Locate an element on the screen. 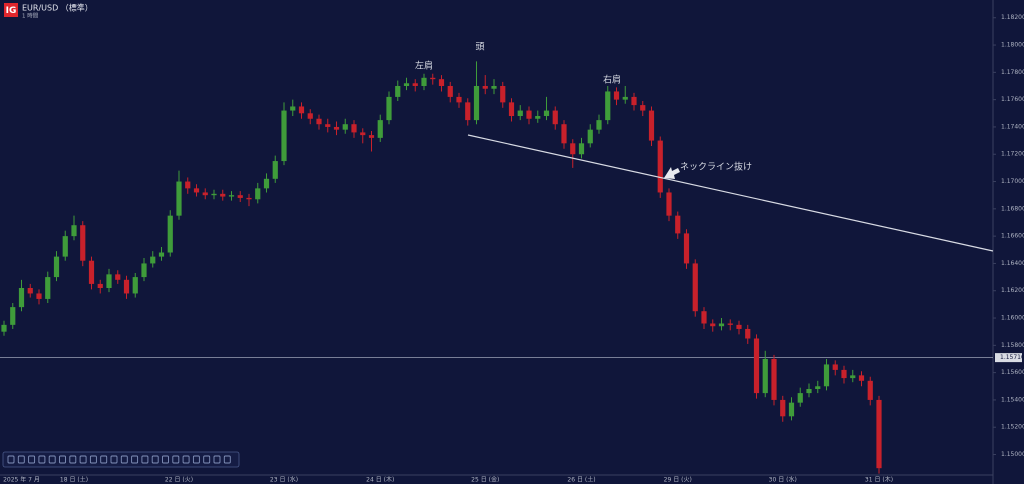 The height and width of the screenshot is (484, 1024). y-tick-label: 1.15200 is located at coordinates (1012, 427).